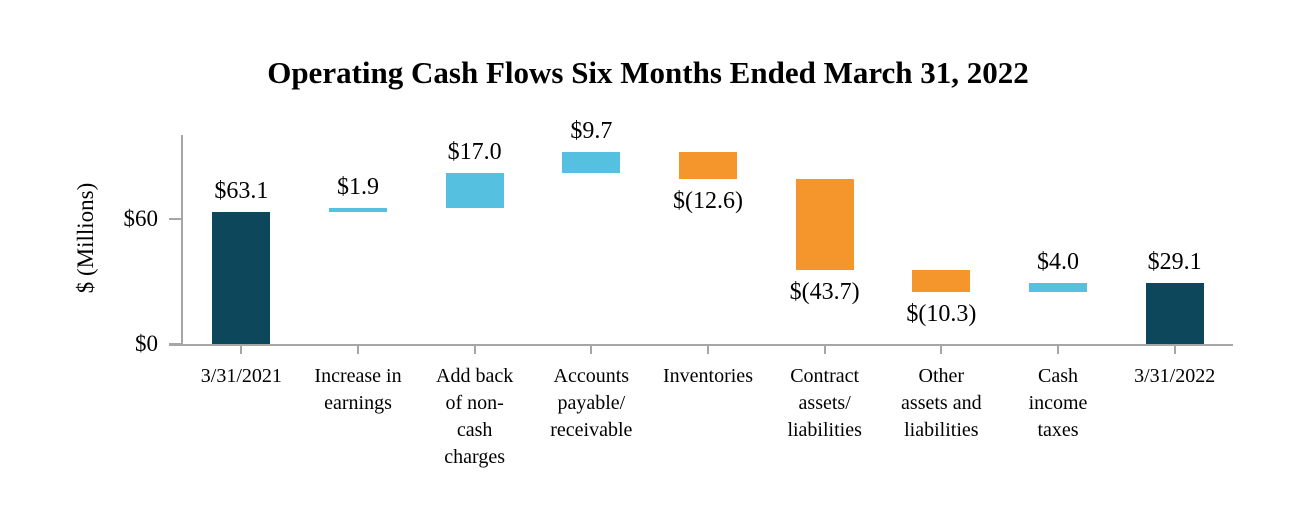 The image size is (1296, 532). What do you see at coordinates (474, 151) in the screenshot?
I see `bar-value-label: $17.0` at bounding box center [474, 151].